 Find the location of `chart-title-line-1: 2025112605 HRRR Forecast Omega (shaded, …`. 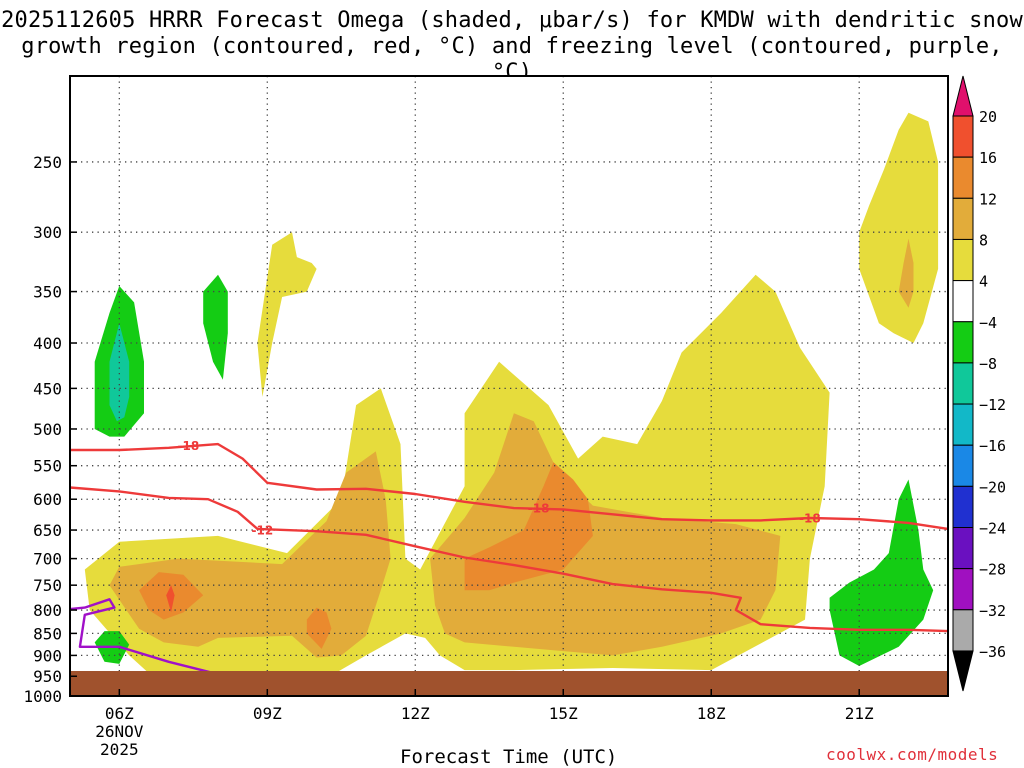

chart-title-line-1: 2025112605 HRRR Forecast Omega (shaded, … is located at coordinates (512, 20).